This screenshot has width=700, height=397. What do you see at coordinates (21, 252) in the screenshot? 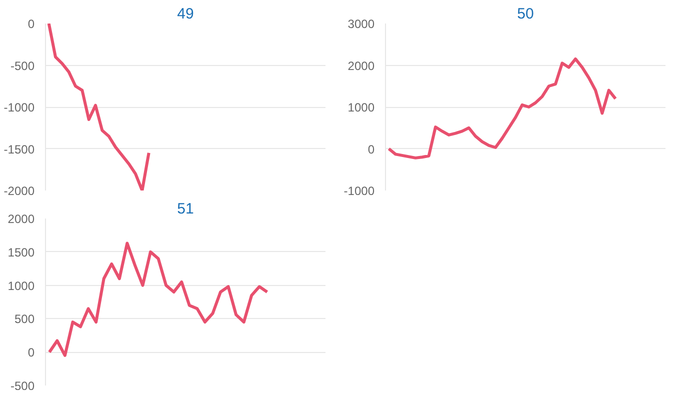
I see `y-tick-label: 1500` at bounding box center [21, 252].